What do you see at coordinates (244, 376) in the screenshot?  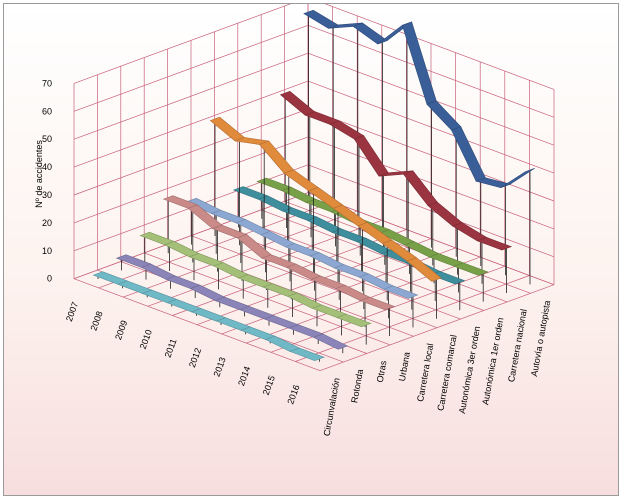 I see `year-tick-label: 2014` at bounding box center [244, 376].